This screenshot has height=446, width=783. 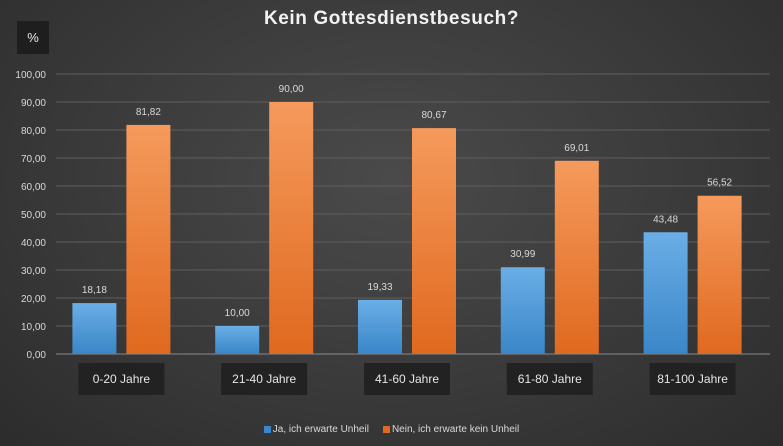 What do you see at coordinates (379, 287) in the screenshot?
I see `data-label: 19,33` at bounding box center [379, 287].